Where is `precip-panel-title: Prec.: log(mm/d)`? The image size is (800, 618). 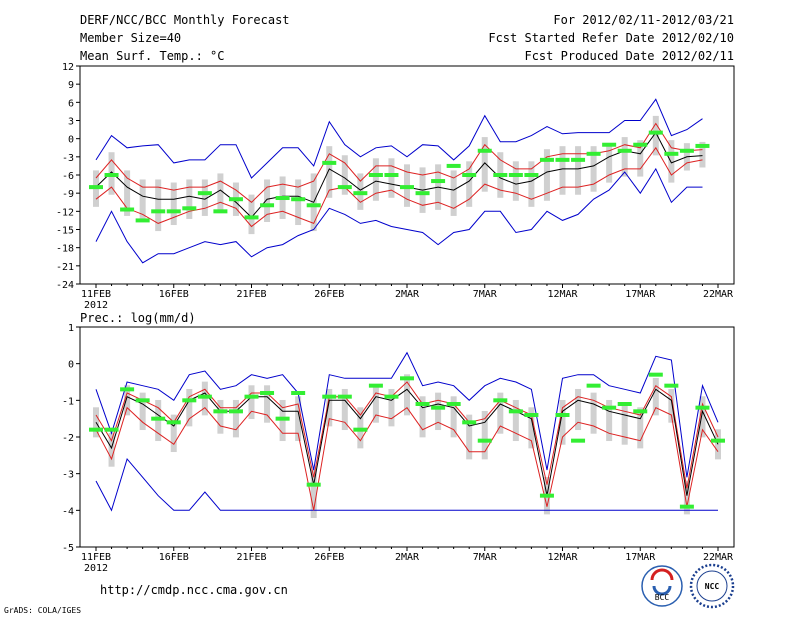 precip-panel-title: Prec.: log(mm/d) is located at coordinates (138, 318).